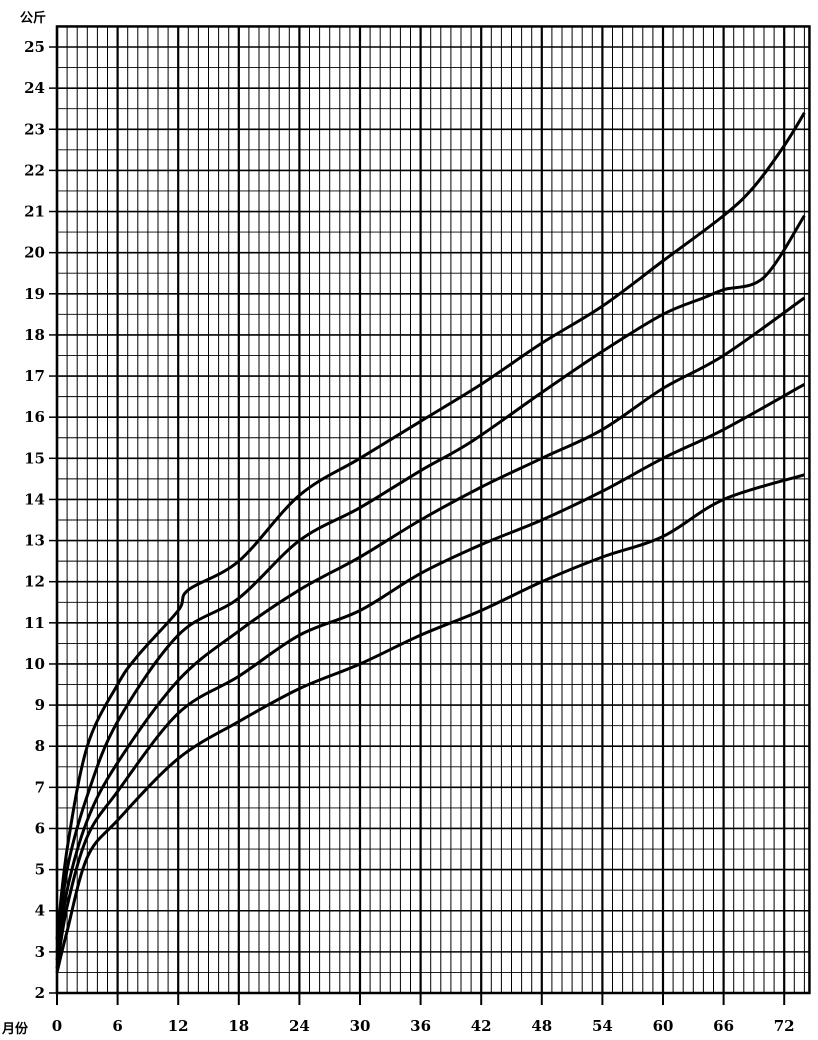  Describe the element at coordinates (40, 746) in the screenshot. I see `y-tick-label: 8` at that location.